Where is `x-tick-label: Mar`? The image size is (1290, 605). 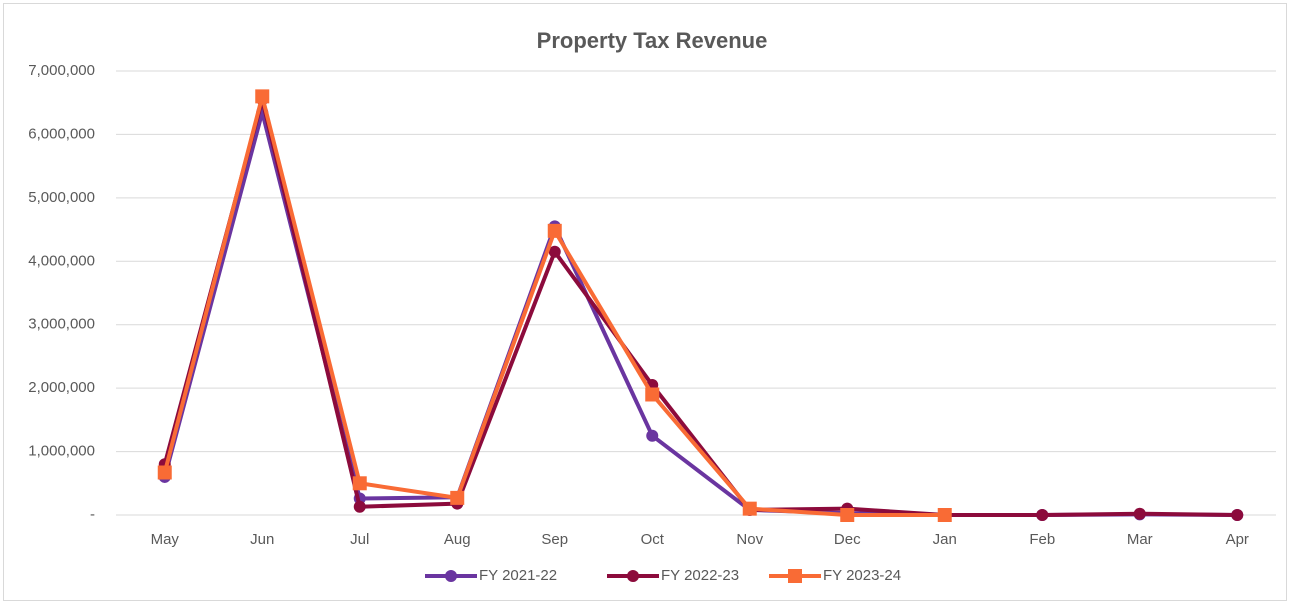
x-tick-label: Mar is located at coordinates (1140, 539).